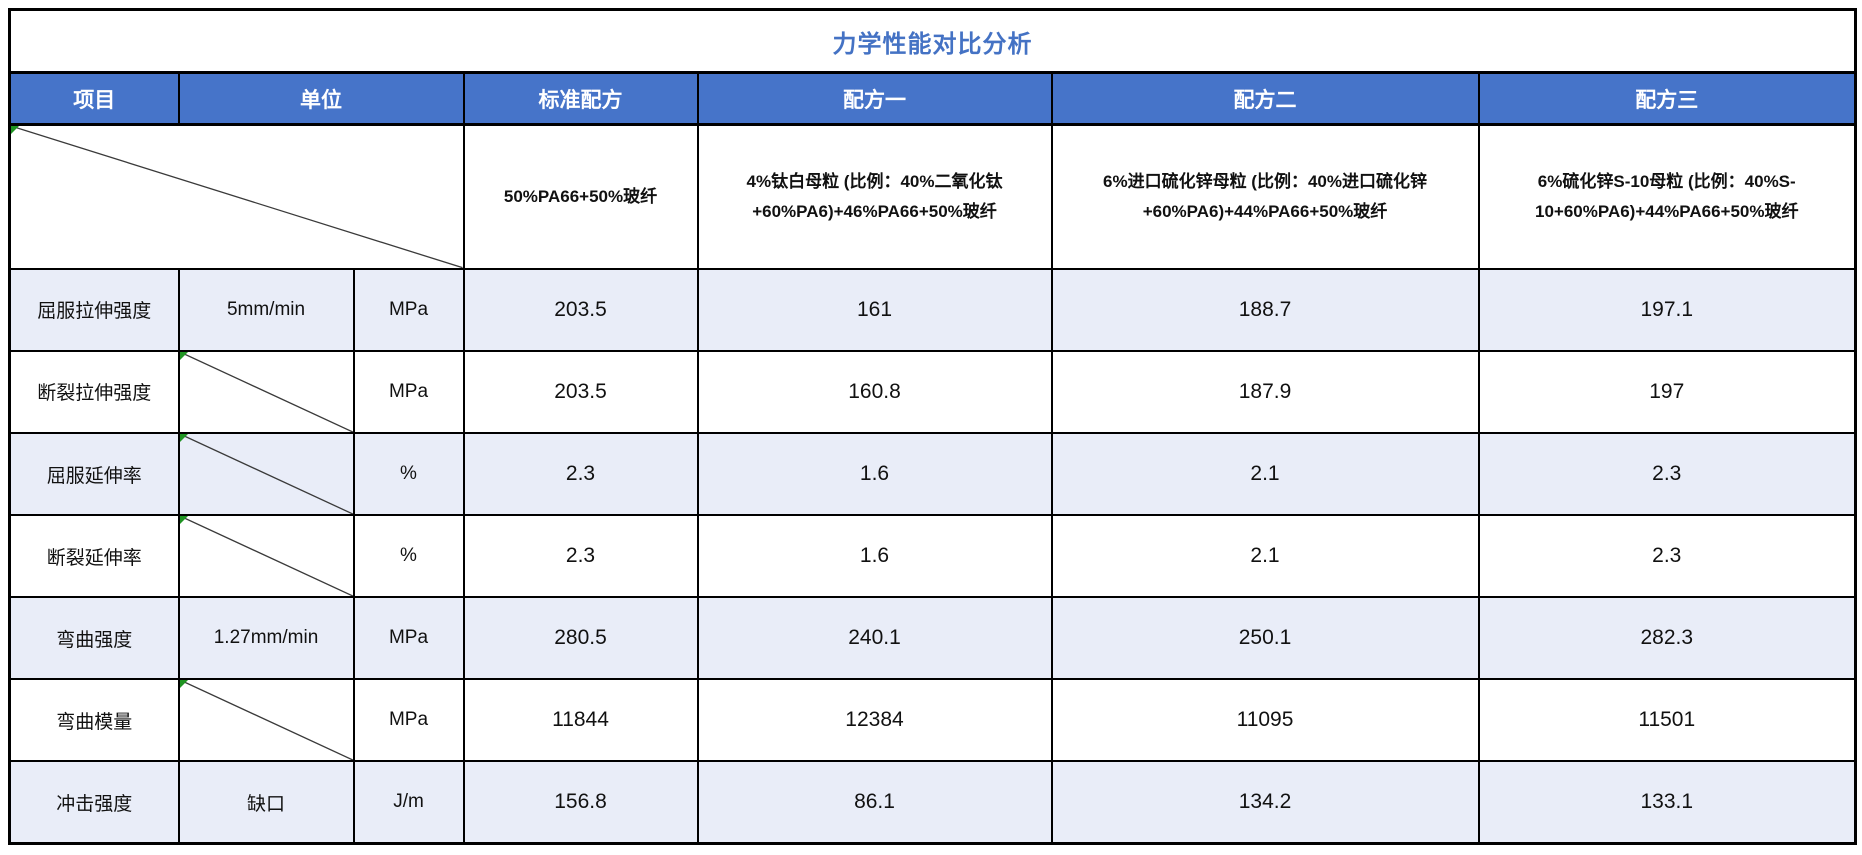  Describe the element at coordinates (874, 638) in the screenshot. I see `value-cell: 240.1` at that location.